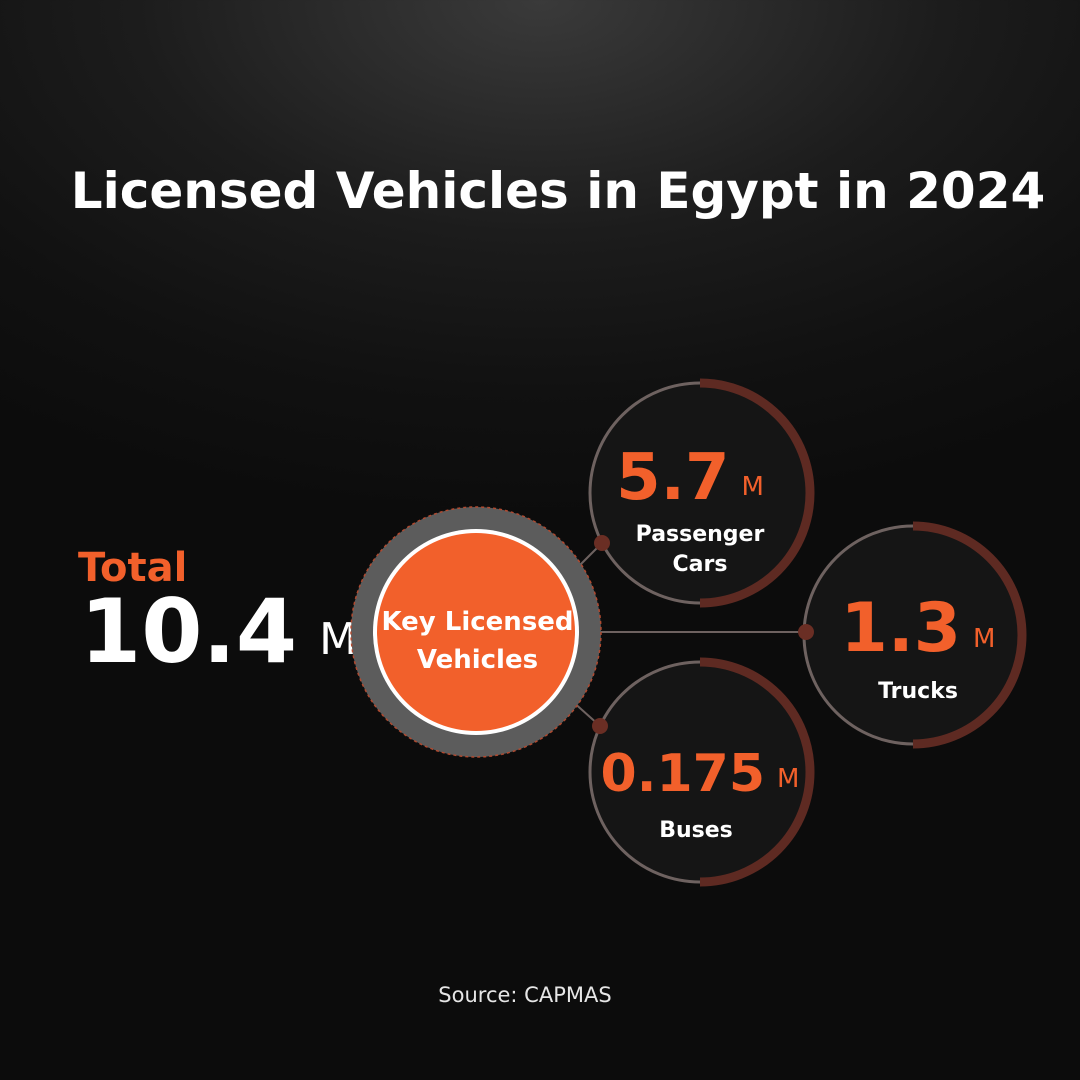  I want to click on center-label: Key Licensed Vehicles, so click(477, 641).